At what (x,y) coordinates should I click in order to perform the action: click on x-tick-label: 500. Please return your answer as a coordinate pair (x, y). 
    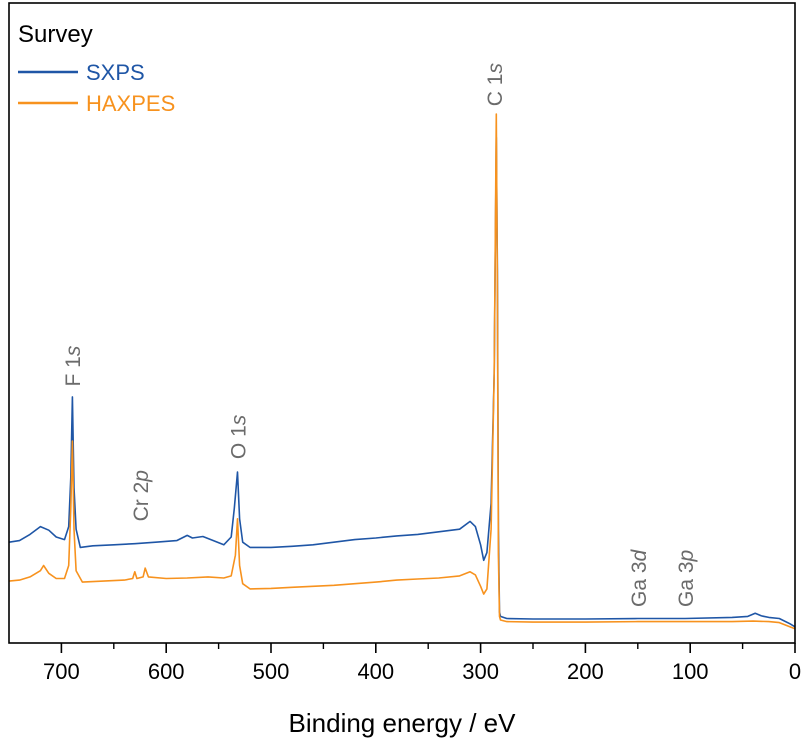
    Looking at the image, I should click on (271, 671).